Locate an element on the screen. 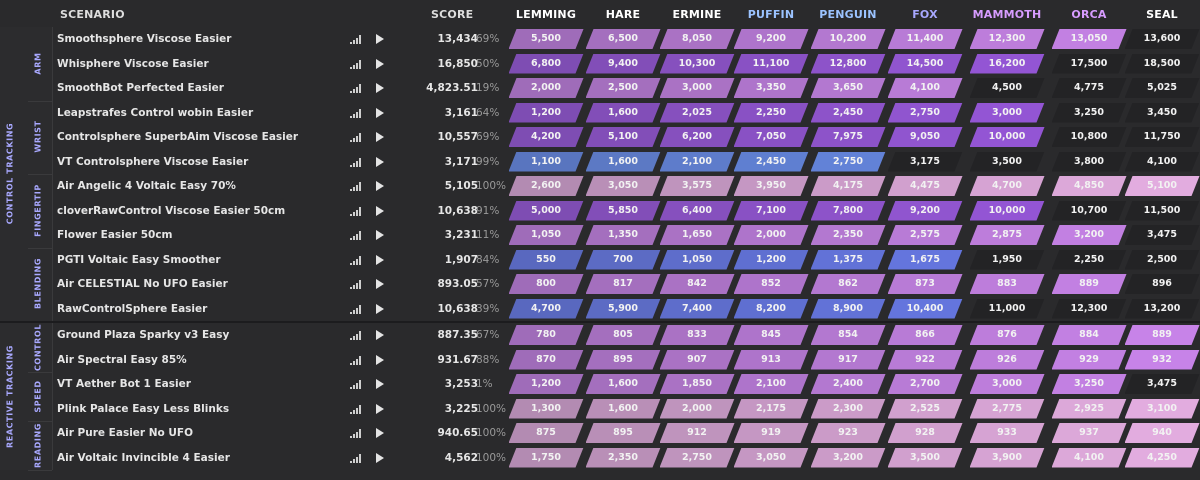 The width and height of the screenshot is (1200, 480). threshold-value: 3,650 is located at coordinates (848, 87).